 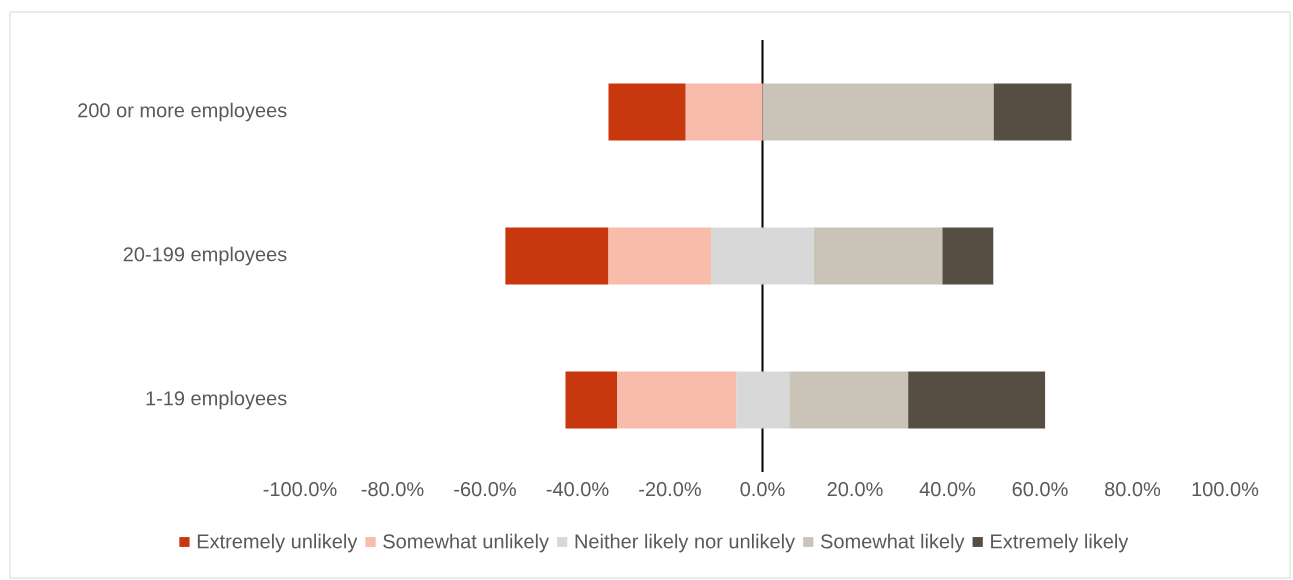 What do you see at coordinates (392, 489) in the screenshot?
I see `x-tick-label: -80.0%` at bounding box center [392, 489].